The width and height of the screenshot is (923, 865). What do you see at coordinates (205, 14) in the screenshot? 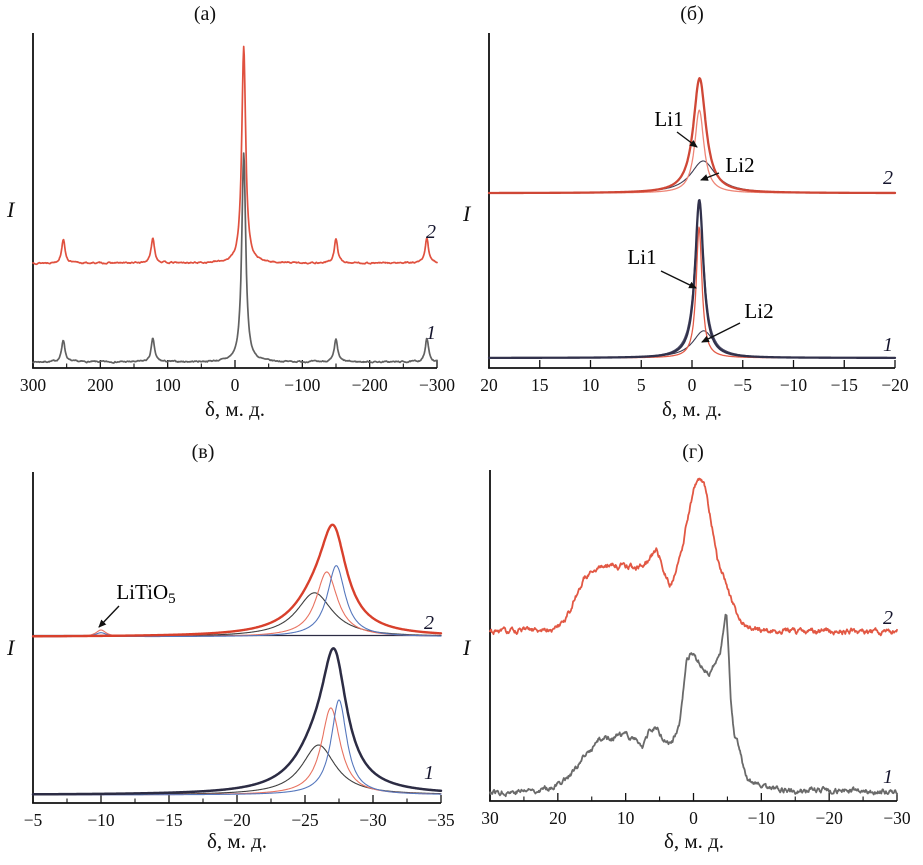
I see `panel-a-title: (а)` at bounding box center [205, 14].